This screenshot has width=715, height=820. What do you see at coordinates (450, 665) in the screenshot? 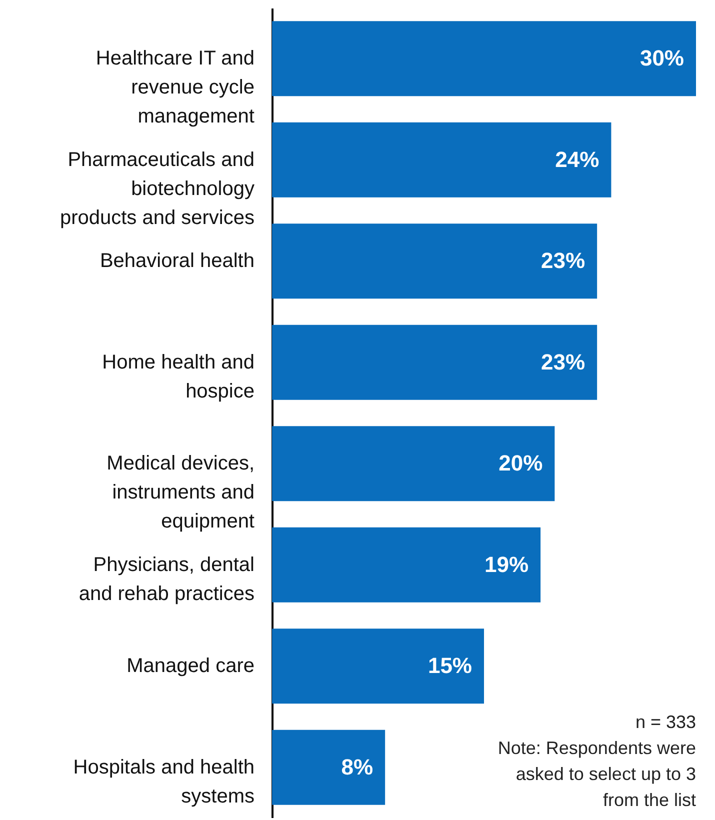
I see `data-label: 15%` at bounding box center [450, 665].